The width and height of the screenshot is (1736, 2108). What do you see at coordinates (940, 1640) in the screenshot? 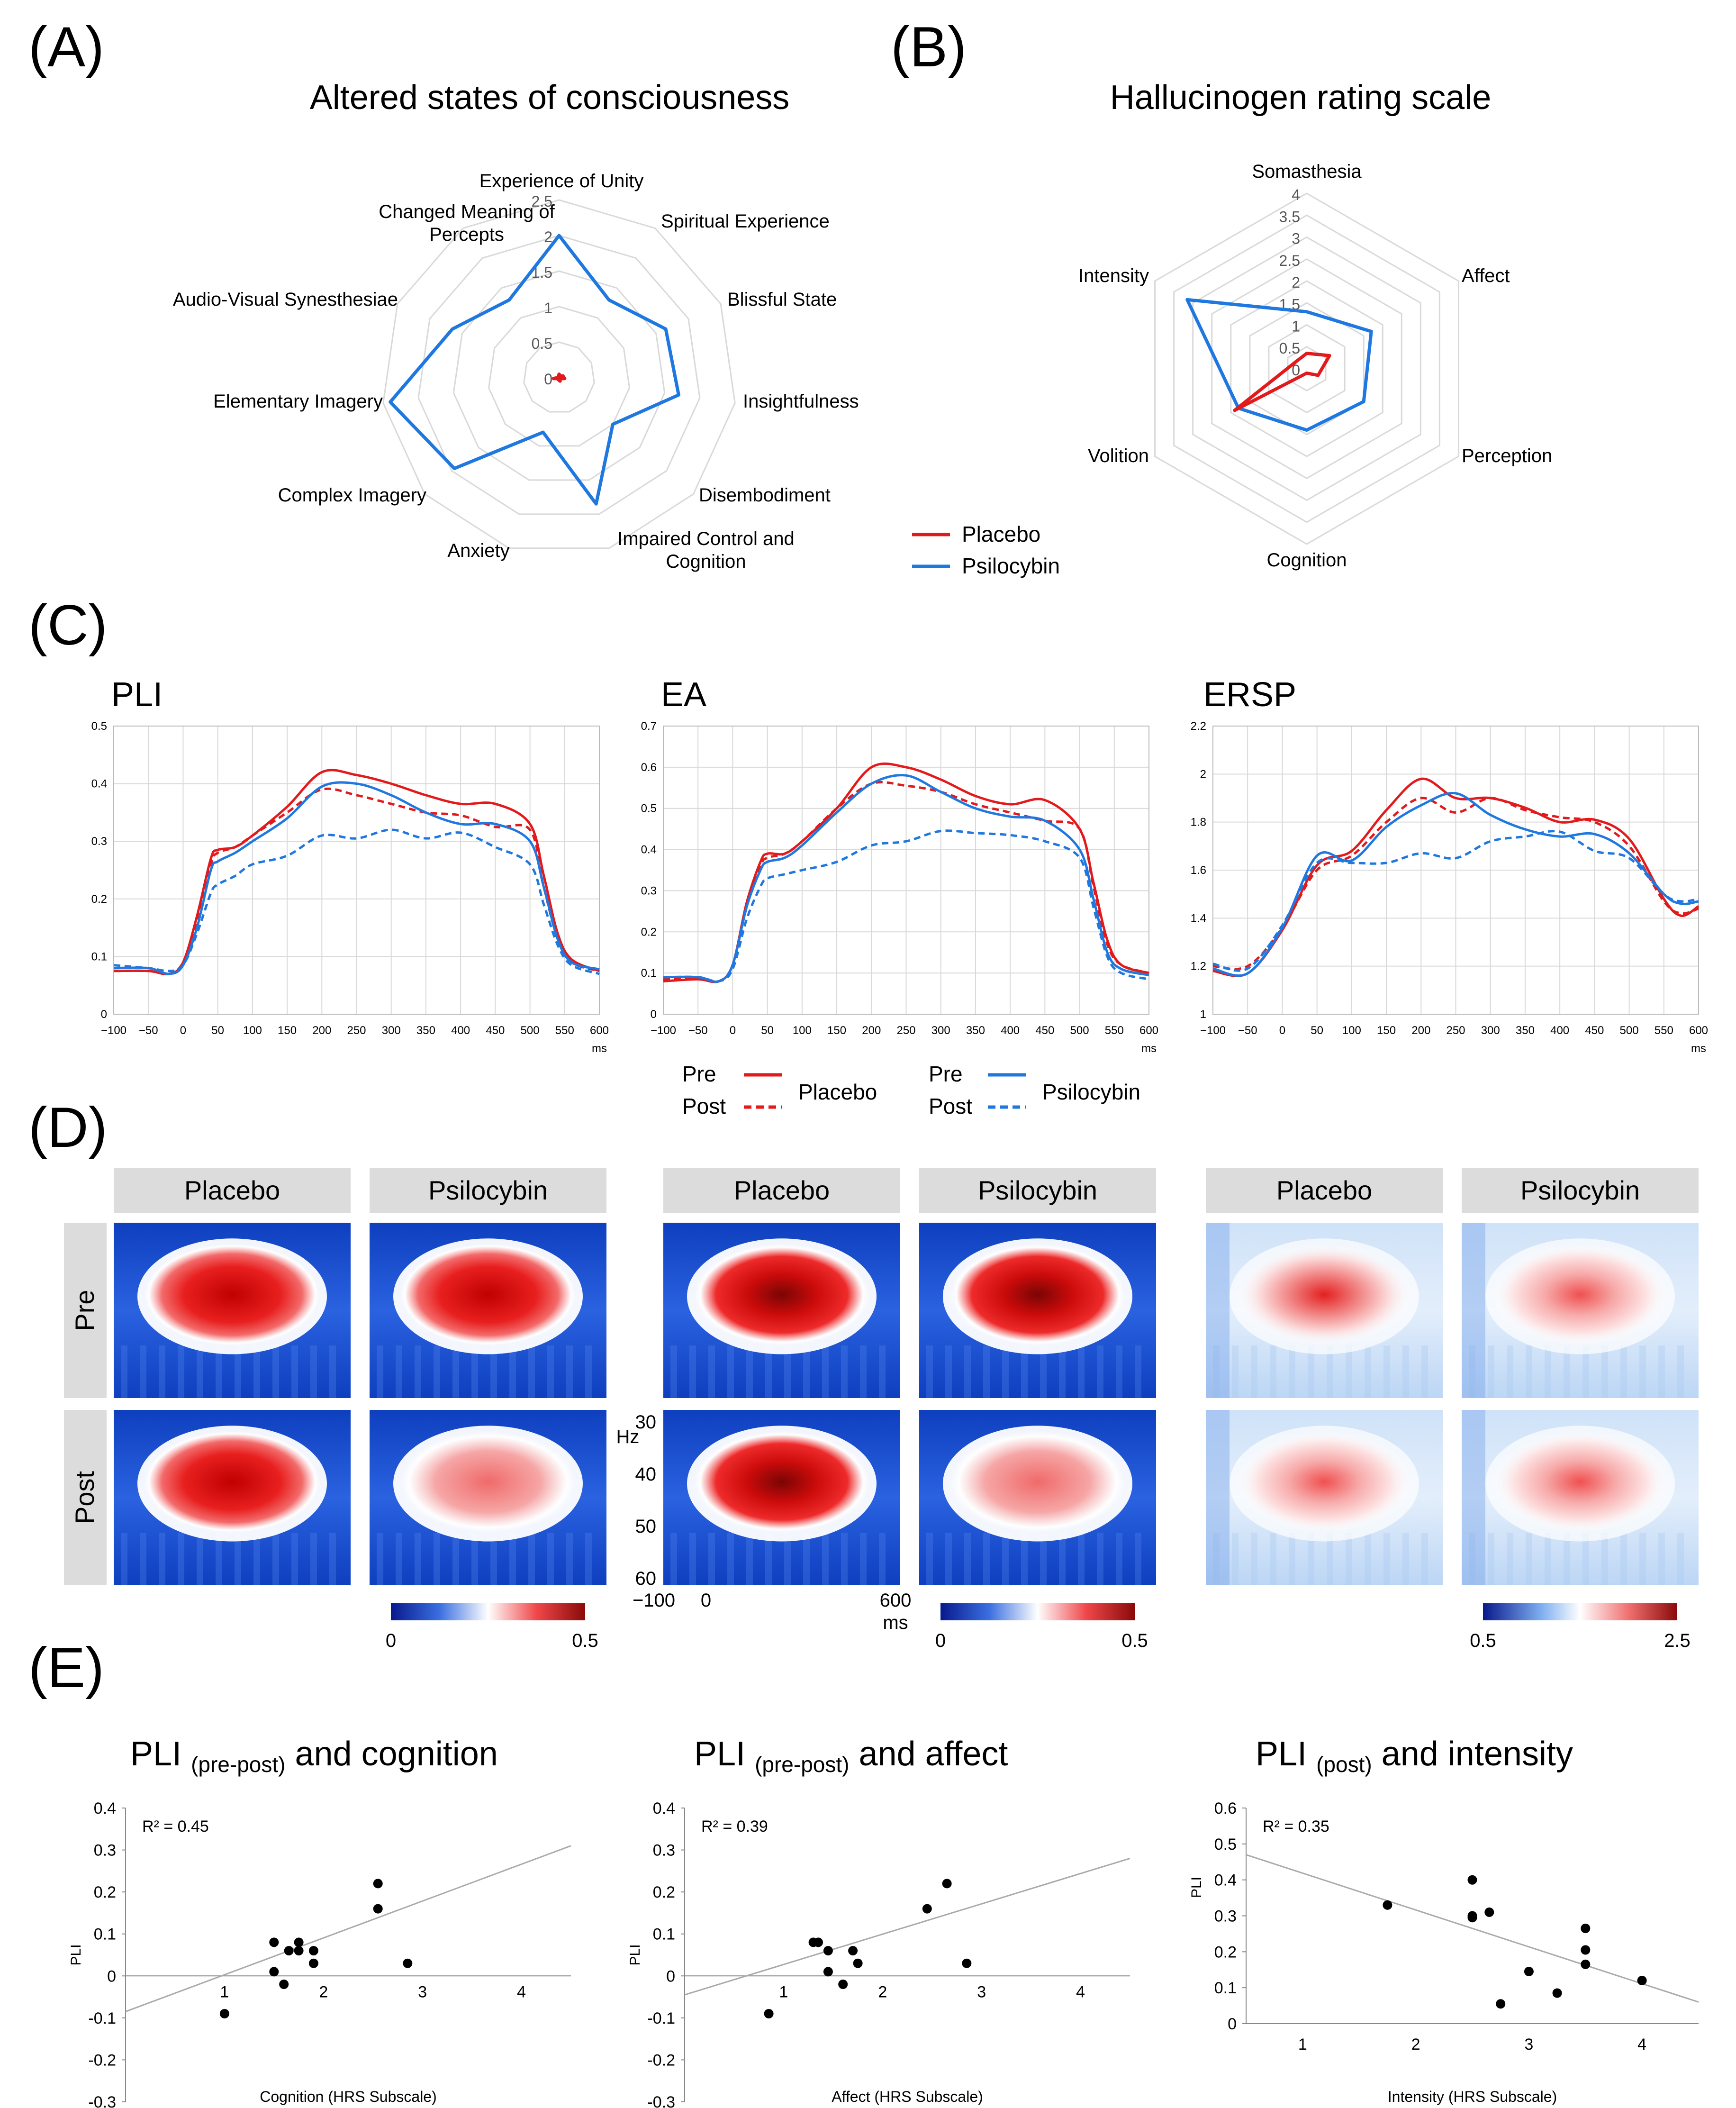
I see `panelD-colorbar-min: 0` at bounding box center [940, 1640].